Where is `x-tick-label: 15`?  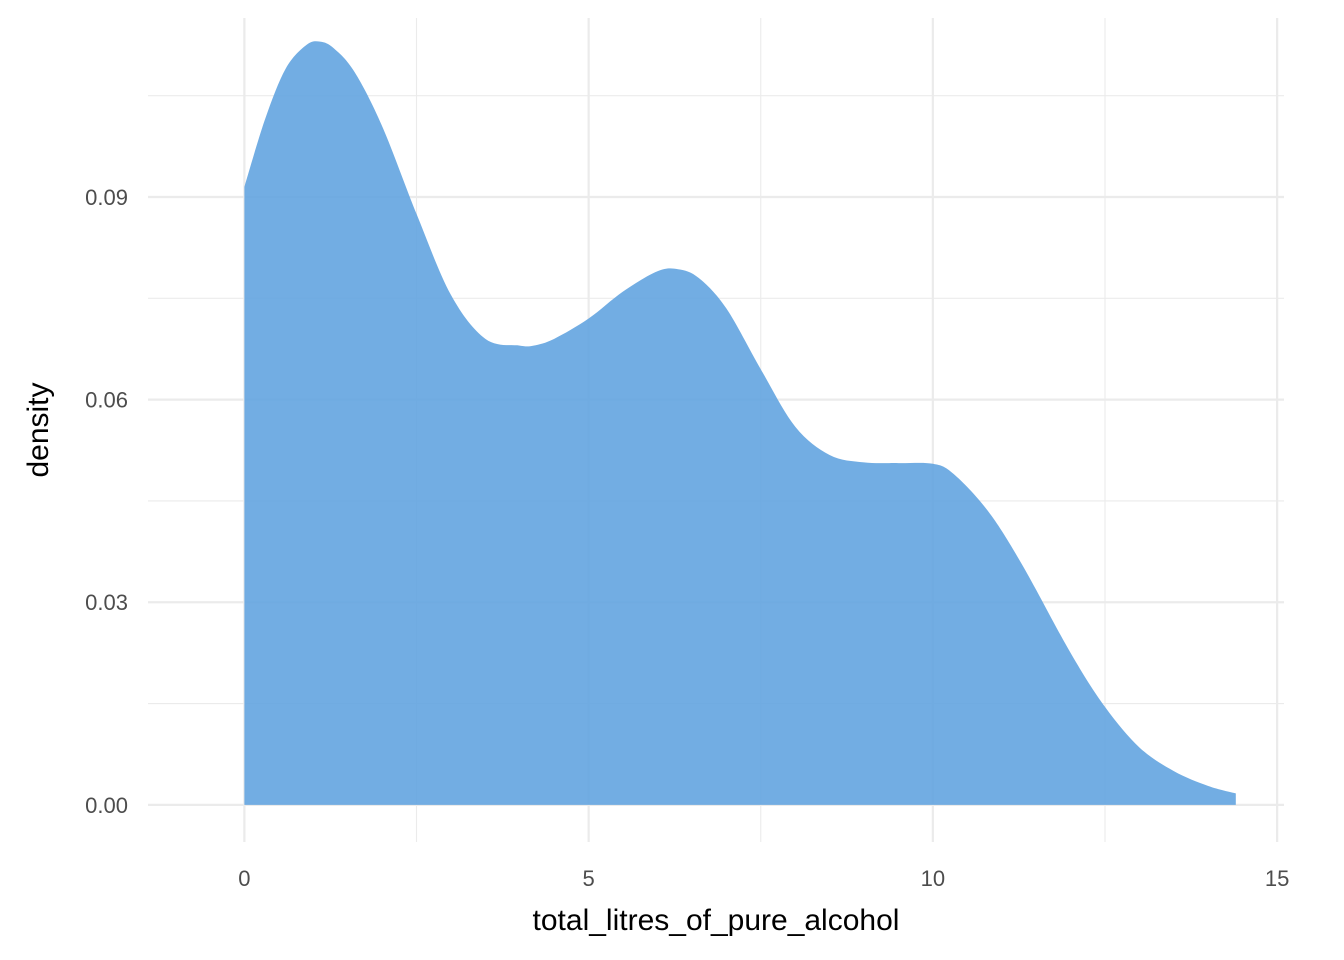
x-tick-label: 15 is located at coordinates (1277, 878).